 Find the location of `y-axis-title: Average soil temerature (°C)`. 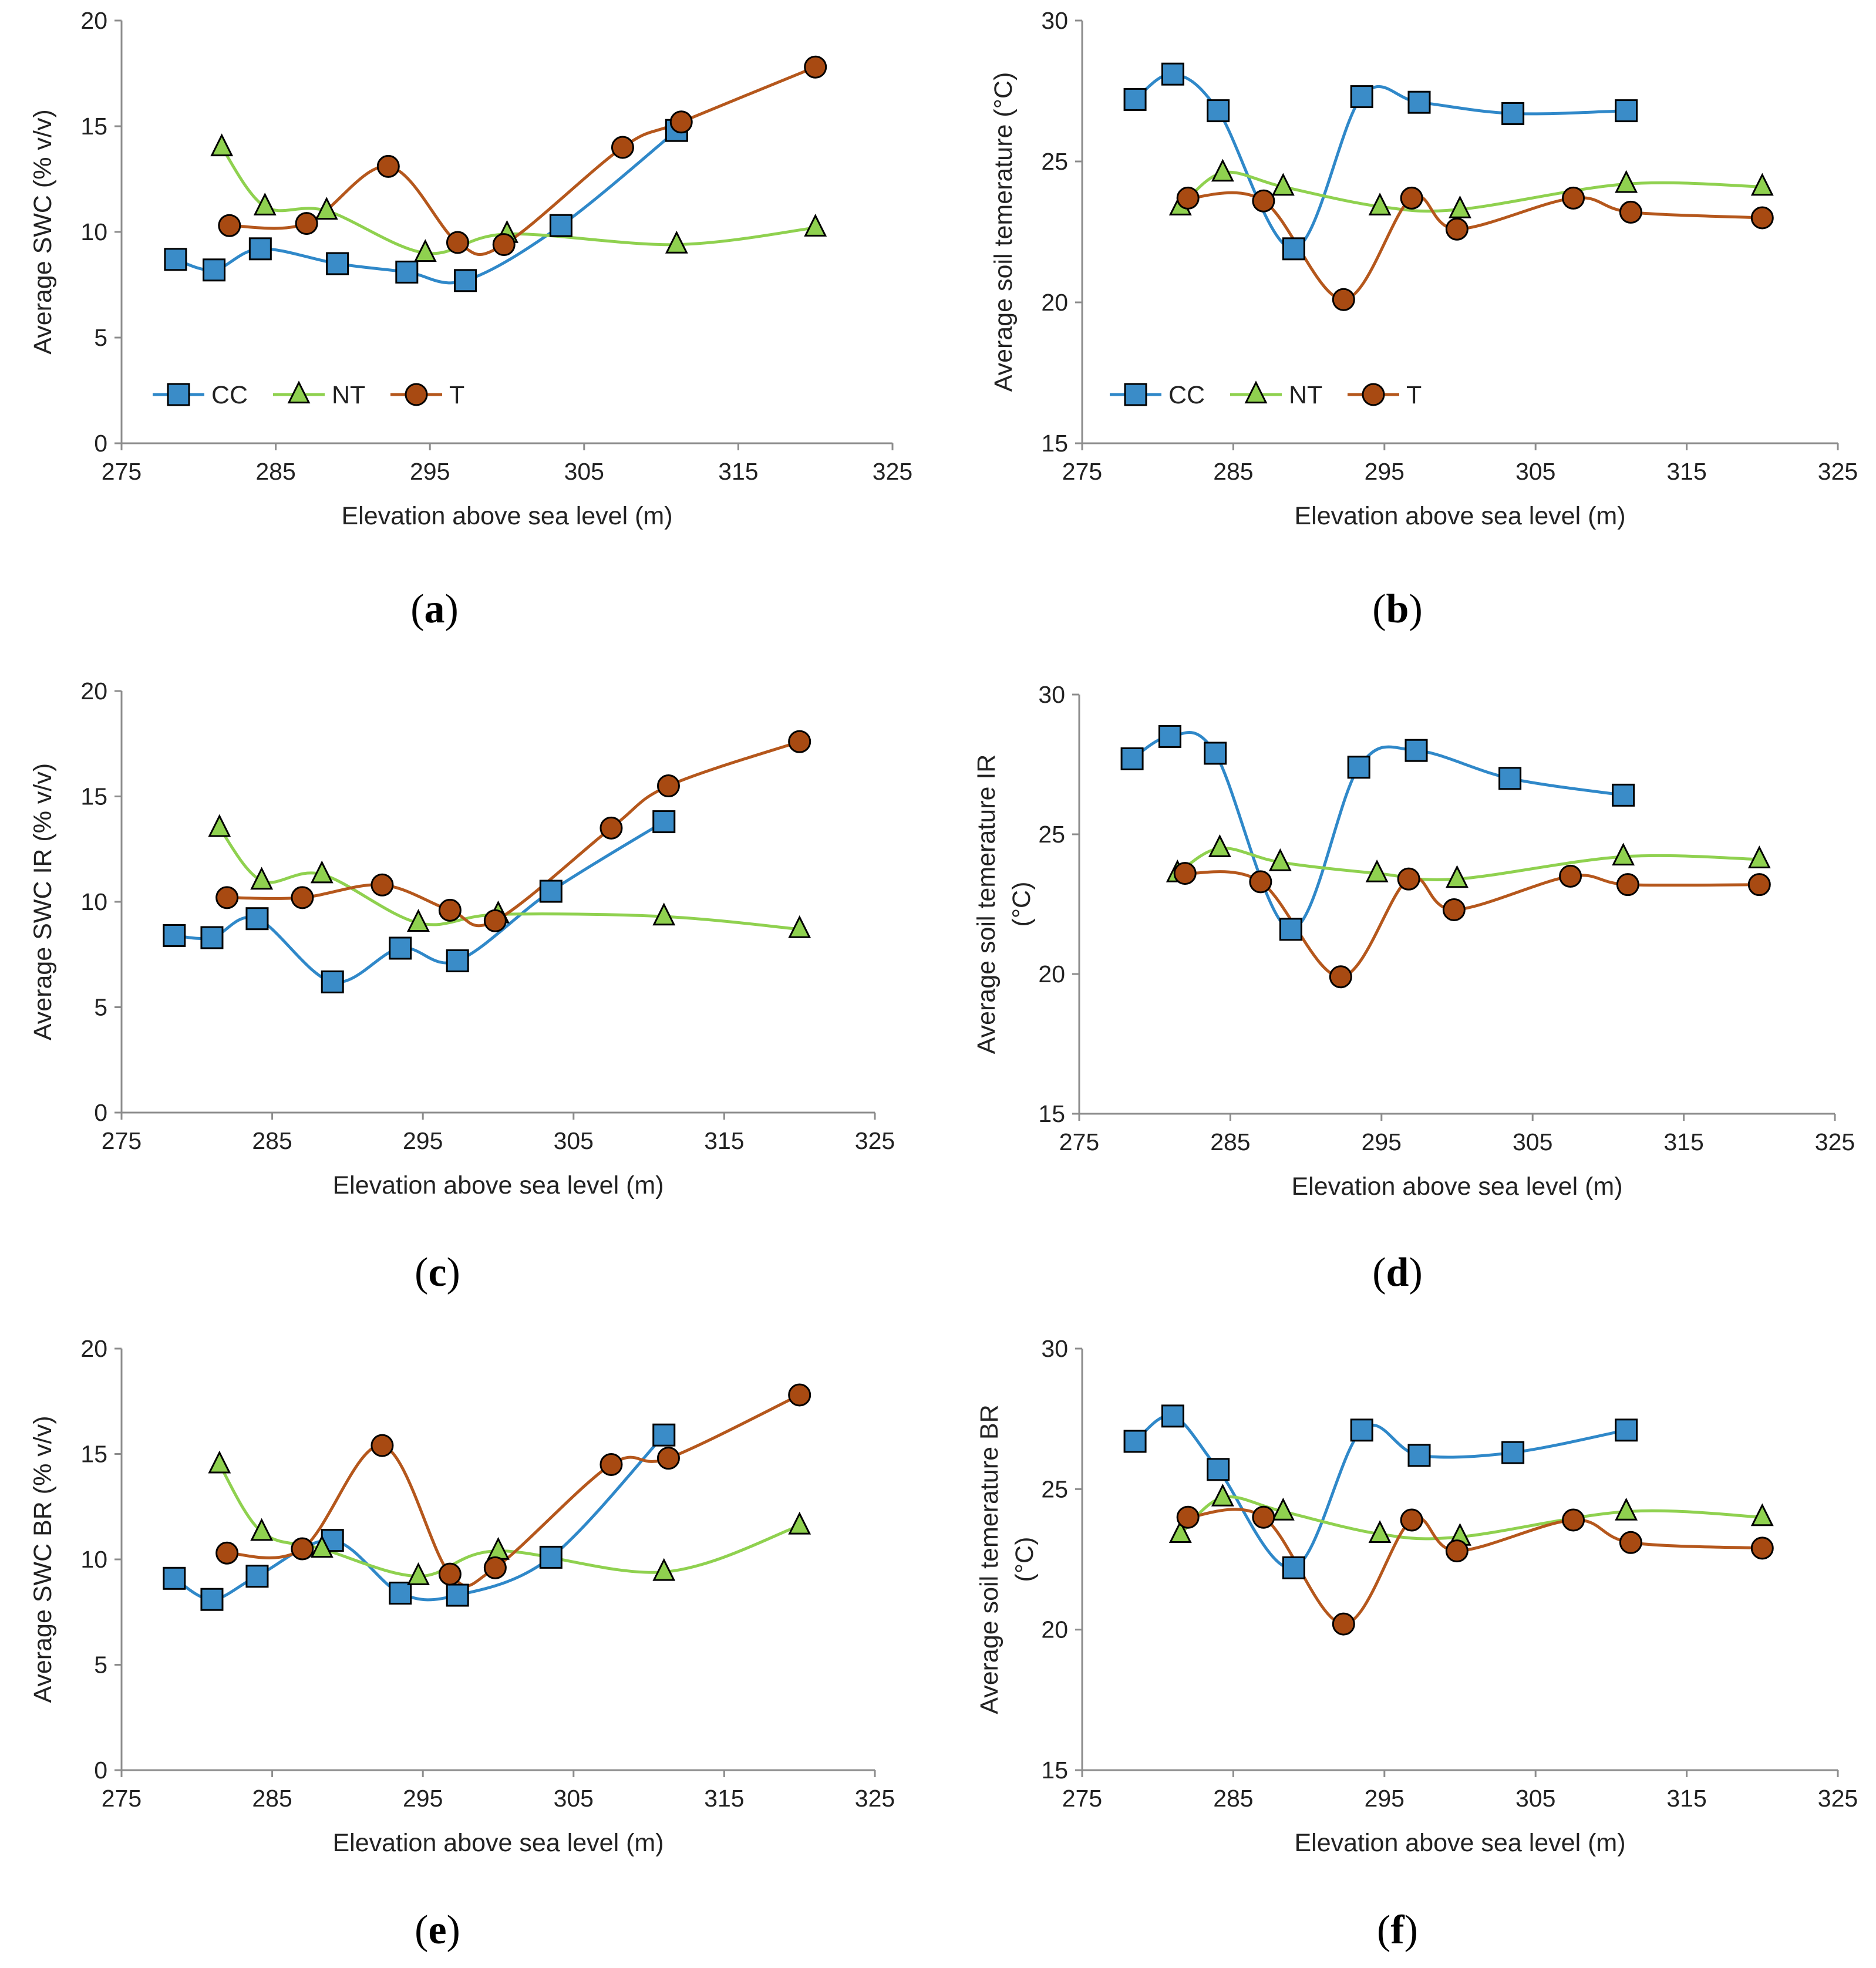

y-axis-title: Average soil temerature (°C) is located at coordinates (1003, 232).